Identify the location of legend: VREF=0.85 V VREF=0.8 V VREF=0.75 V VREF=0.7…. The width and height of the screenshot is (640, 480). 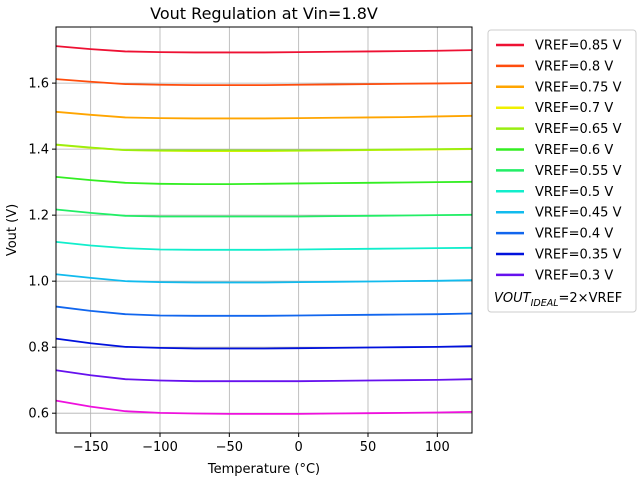
(562, 171).